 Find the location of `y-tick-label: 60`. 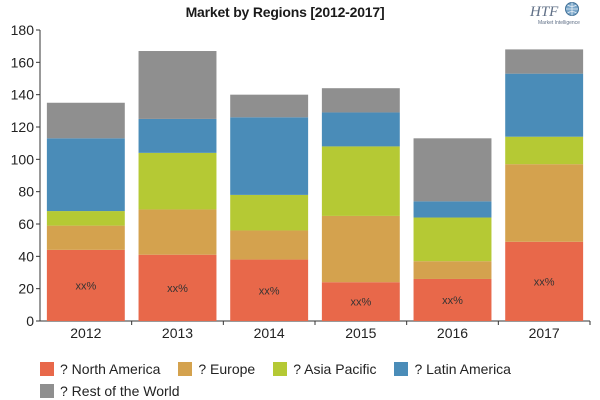

y-tick-label: 60 is located at coordinates (26, 224).